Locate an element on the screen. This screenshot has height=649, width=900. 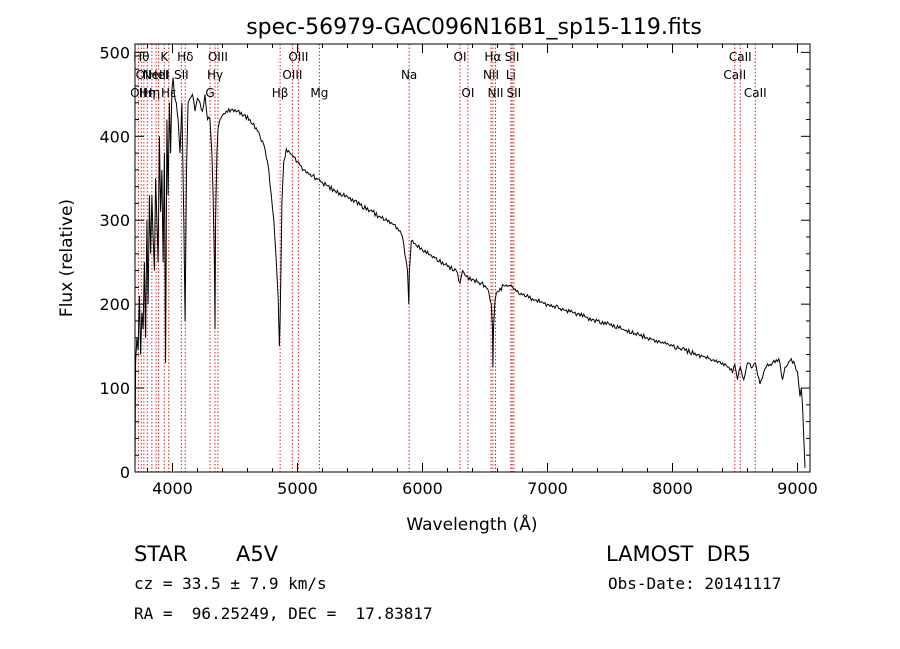
line-marker-label: Na is located at coordinates (409, 75).